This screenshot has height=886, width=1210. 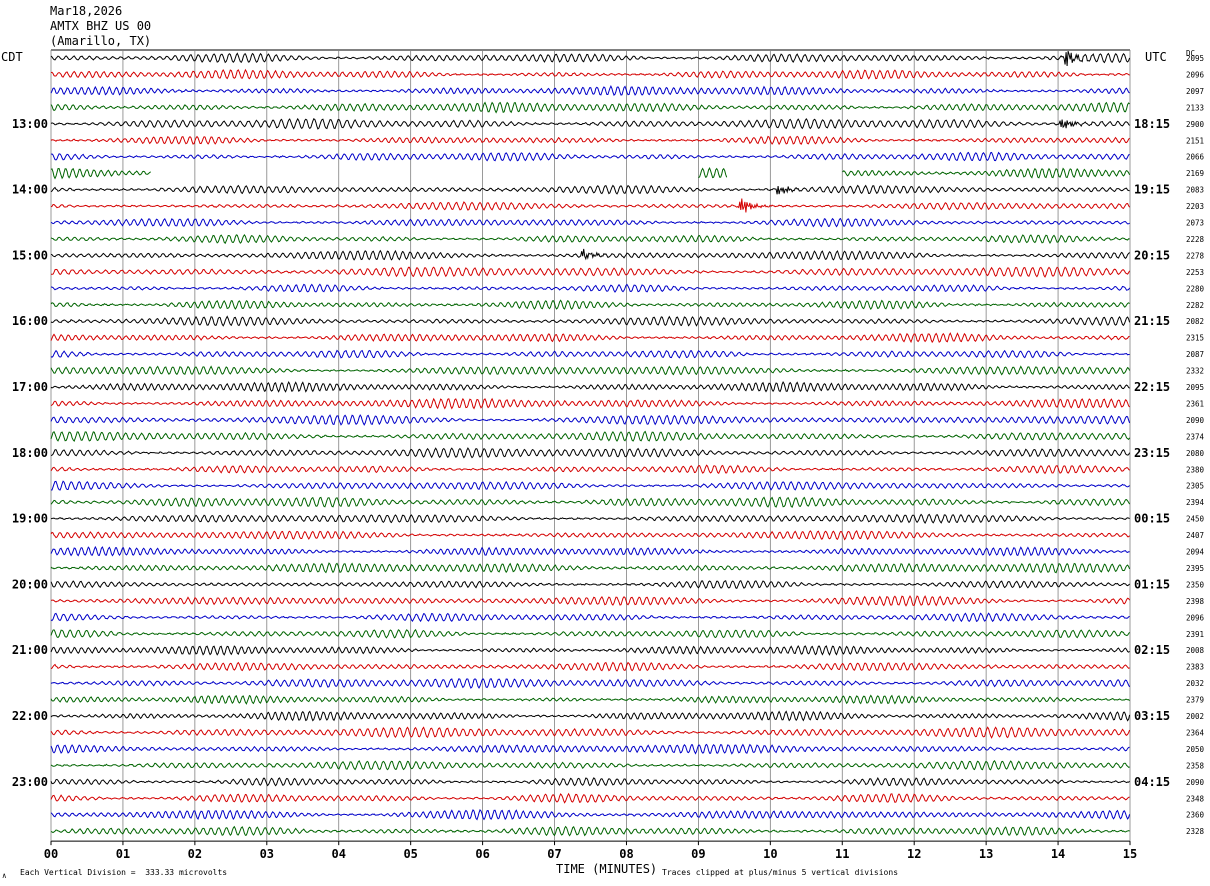 I want to click on x-tick-label: 08, so click(x=626, y=854).